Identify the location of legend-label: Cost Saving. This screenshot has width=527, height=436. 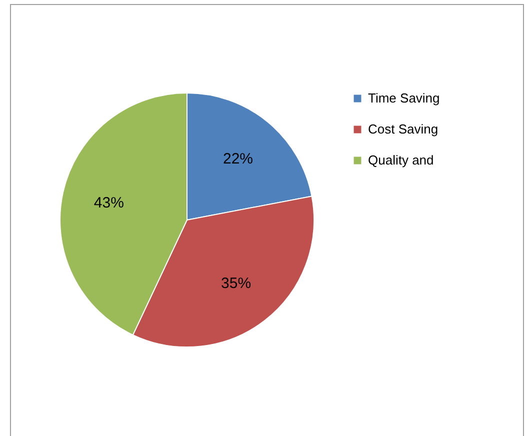
(403, 129).